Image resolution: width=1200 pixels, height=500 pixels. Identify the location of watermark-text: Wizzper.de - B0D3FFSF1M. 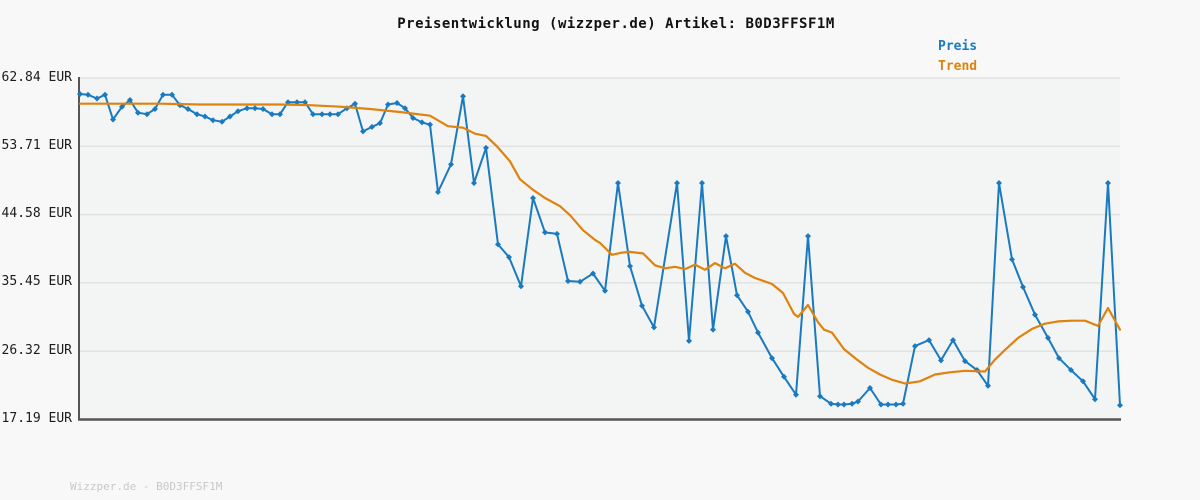
(146, 486).